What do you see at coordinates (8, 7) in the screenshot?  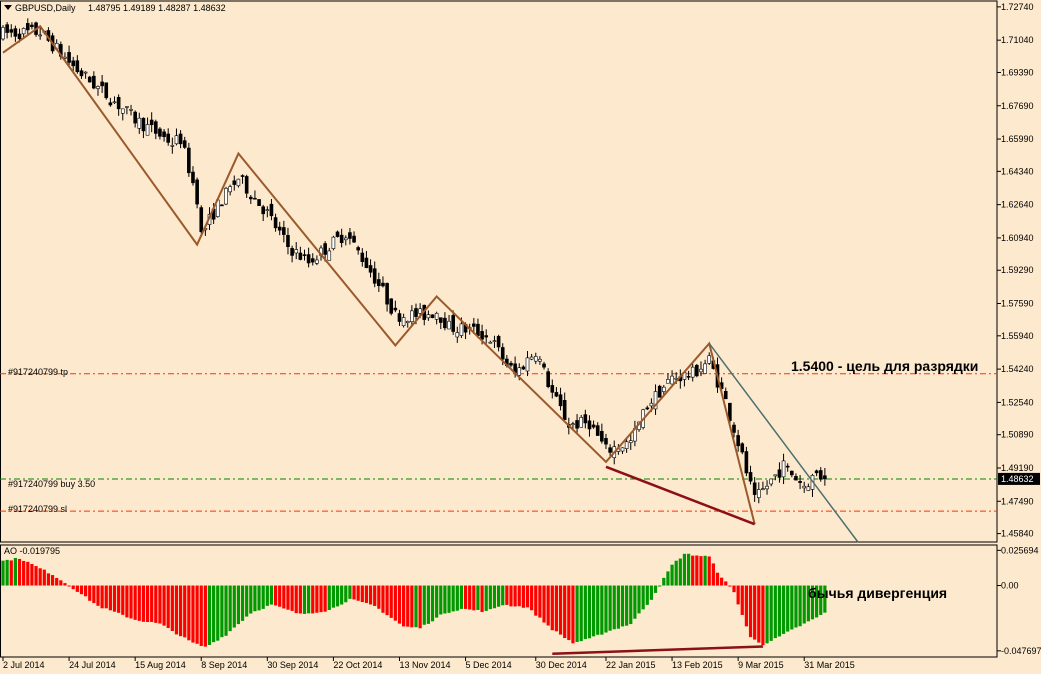 I see `symbol-menu-icon` at bounding box center [8, 7].